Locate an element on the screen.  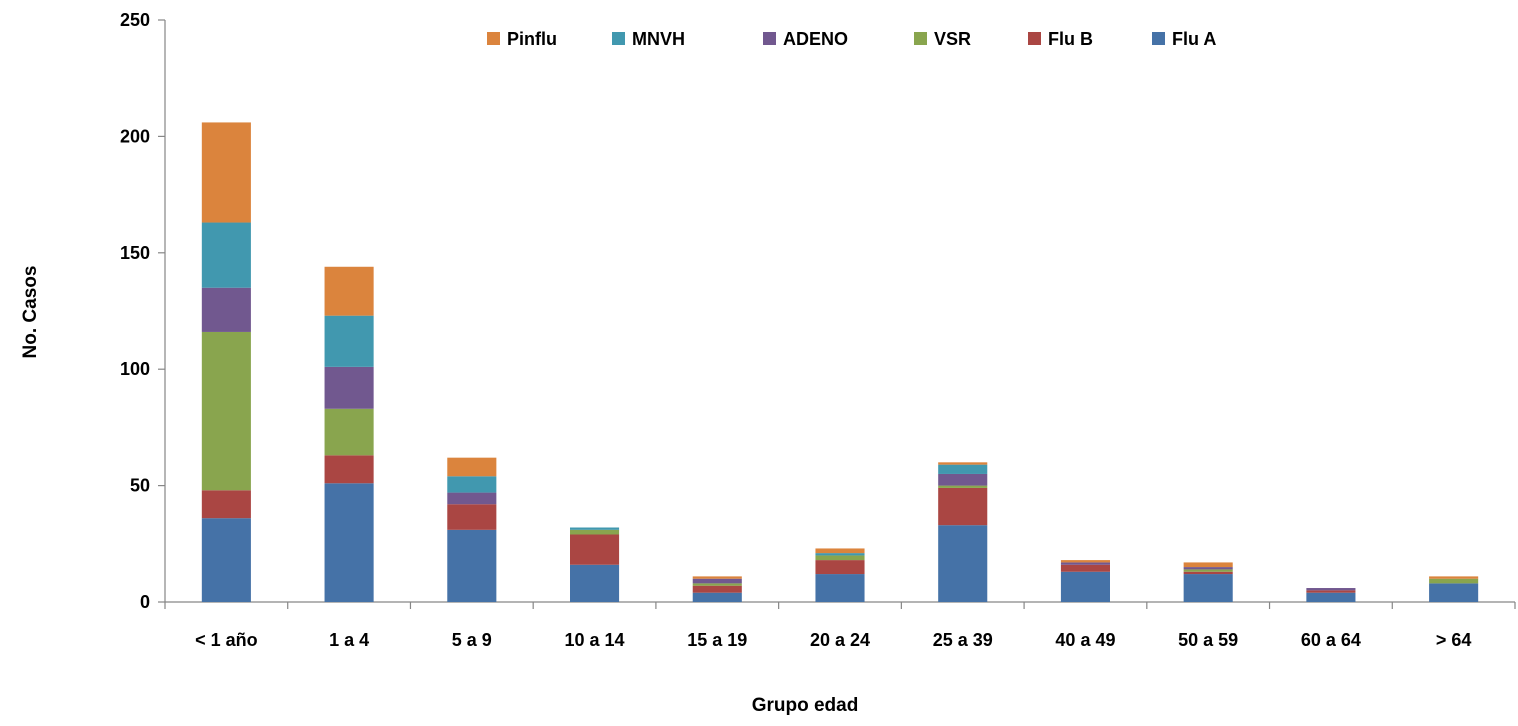
x-tick-label: 1 a 4 is located at coordinates (349, 640).